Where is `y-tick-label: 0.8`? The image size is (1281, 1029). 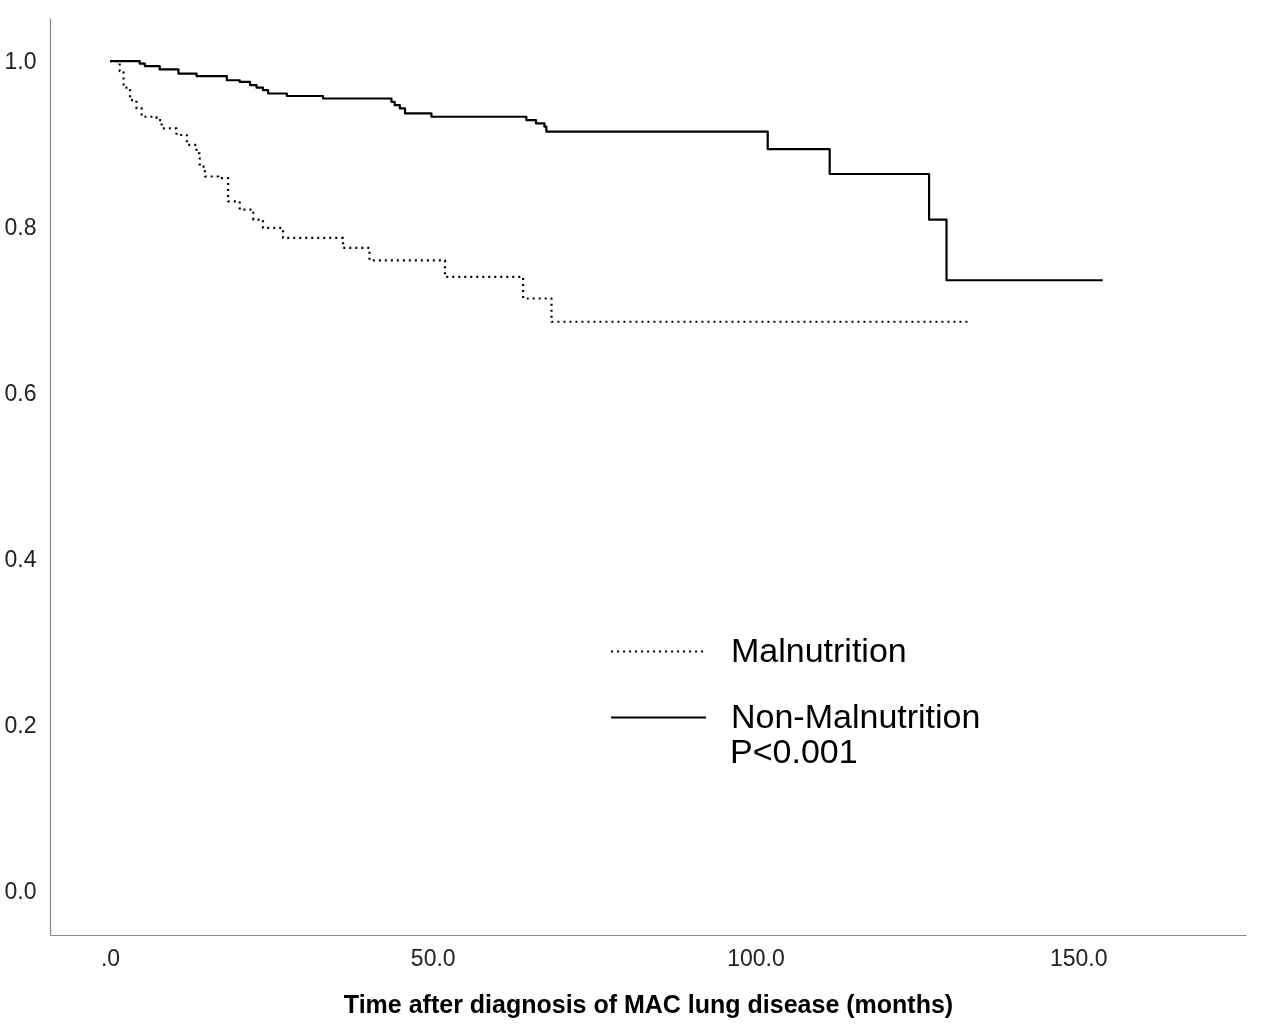
y-tick-label: 0.8 is located at coordinates (20, 226).